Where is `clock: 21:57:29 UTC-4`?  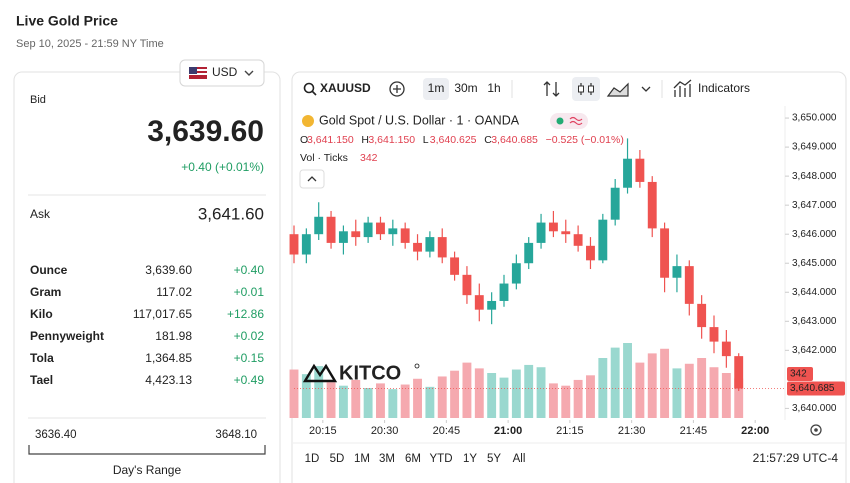
clock: 21:57:29 UTC-4 is located at coordinates (796, 458).